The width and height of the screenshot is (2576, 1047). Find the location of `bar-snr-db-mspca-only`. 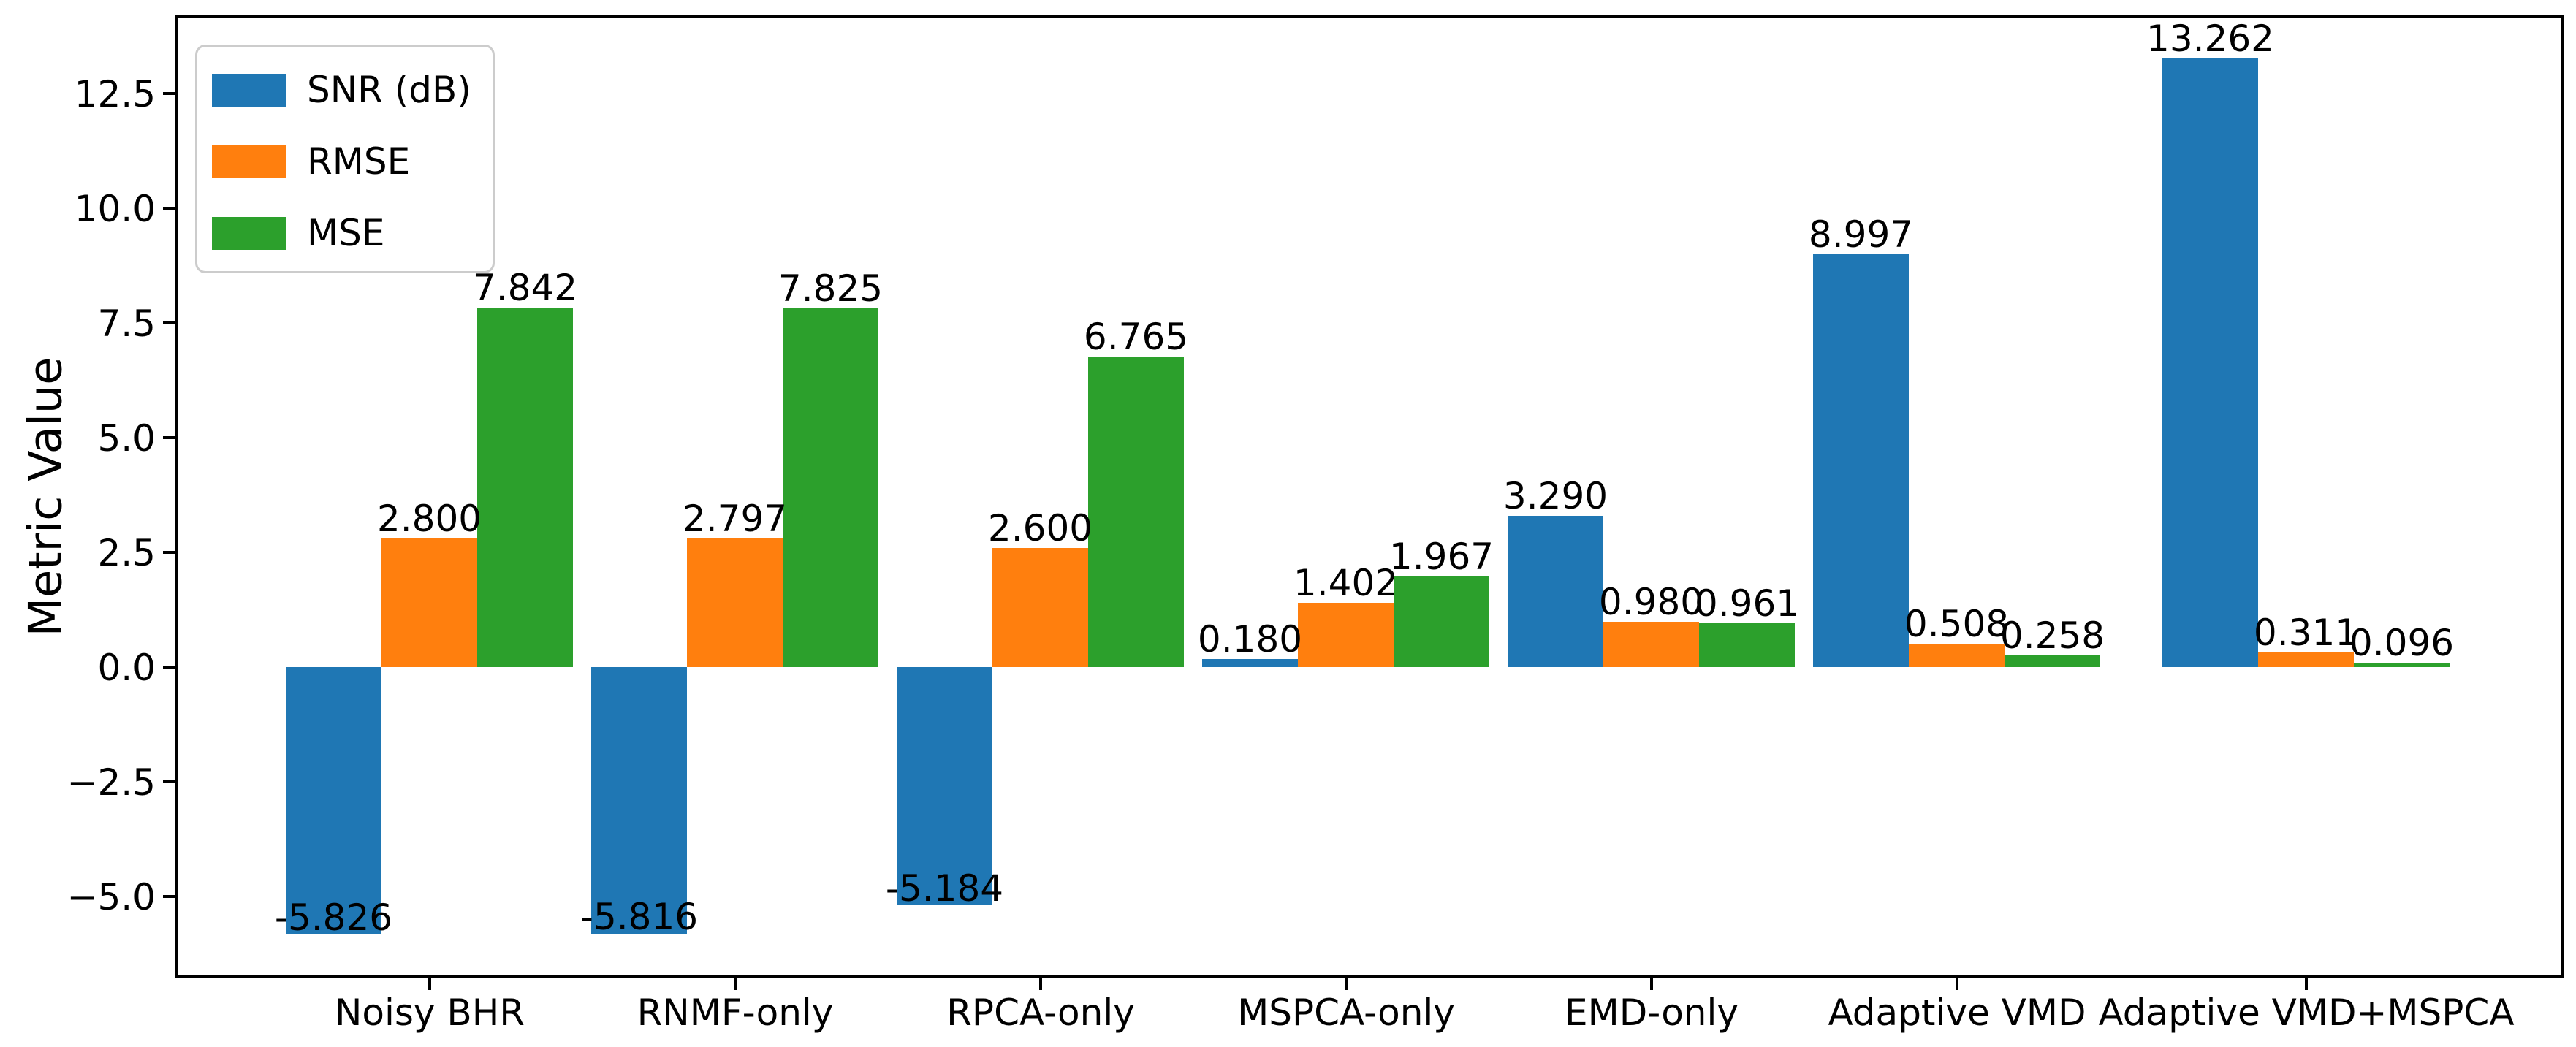

bar-snr-db-mspca-only is located at coordinates (1250, 662).